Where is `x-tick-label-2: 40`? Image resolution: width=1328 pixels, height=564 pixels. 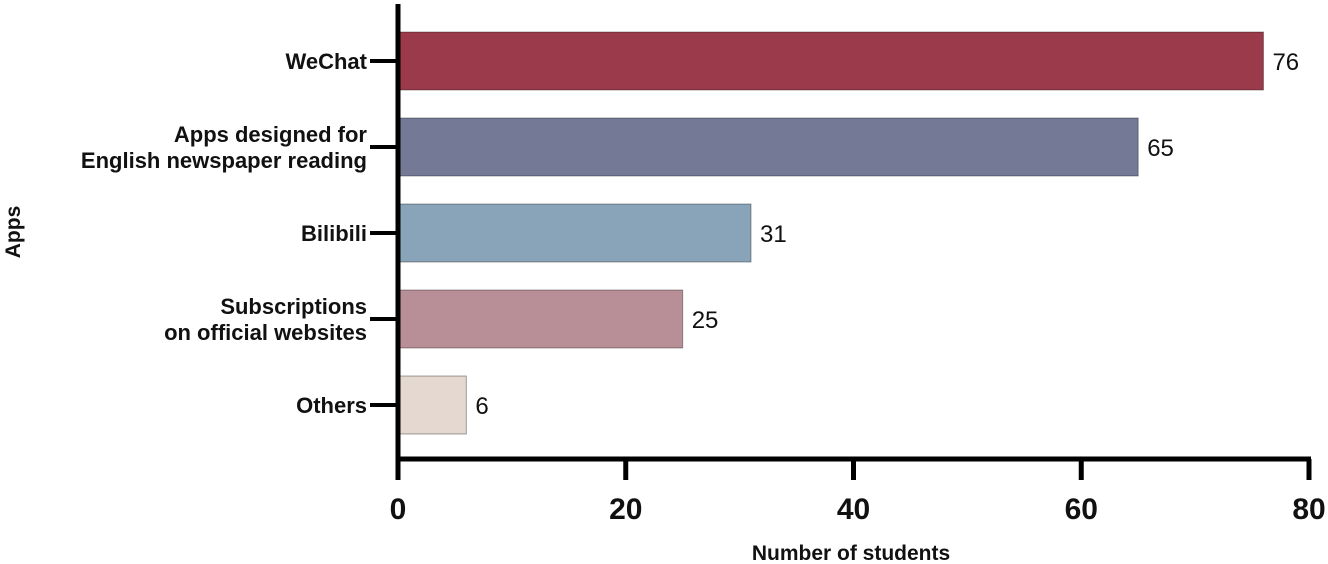
x-tick-label-2: 40 is located at coordinates (853, 509).